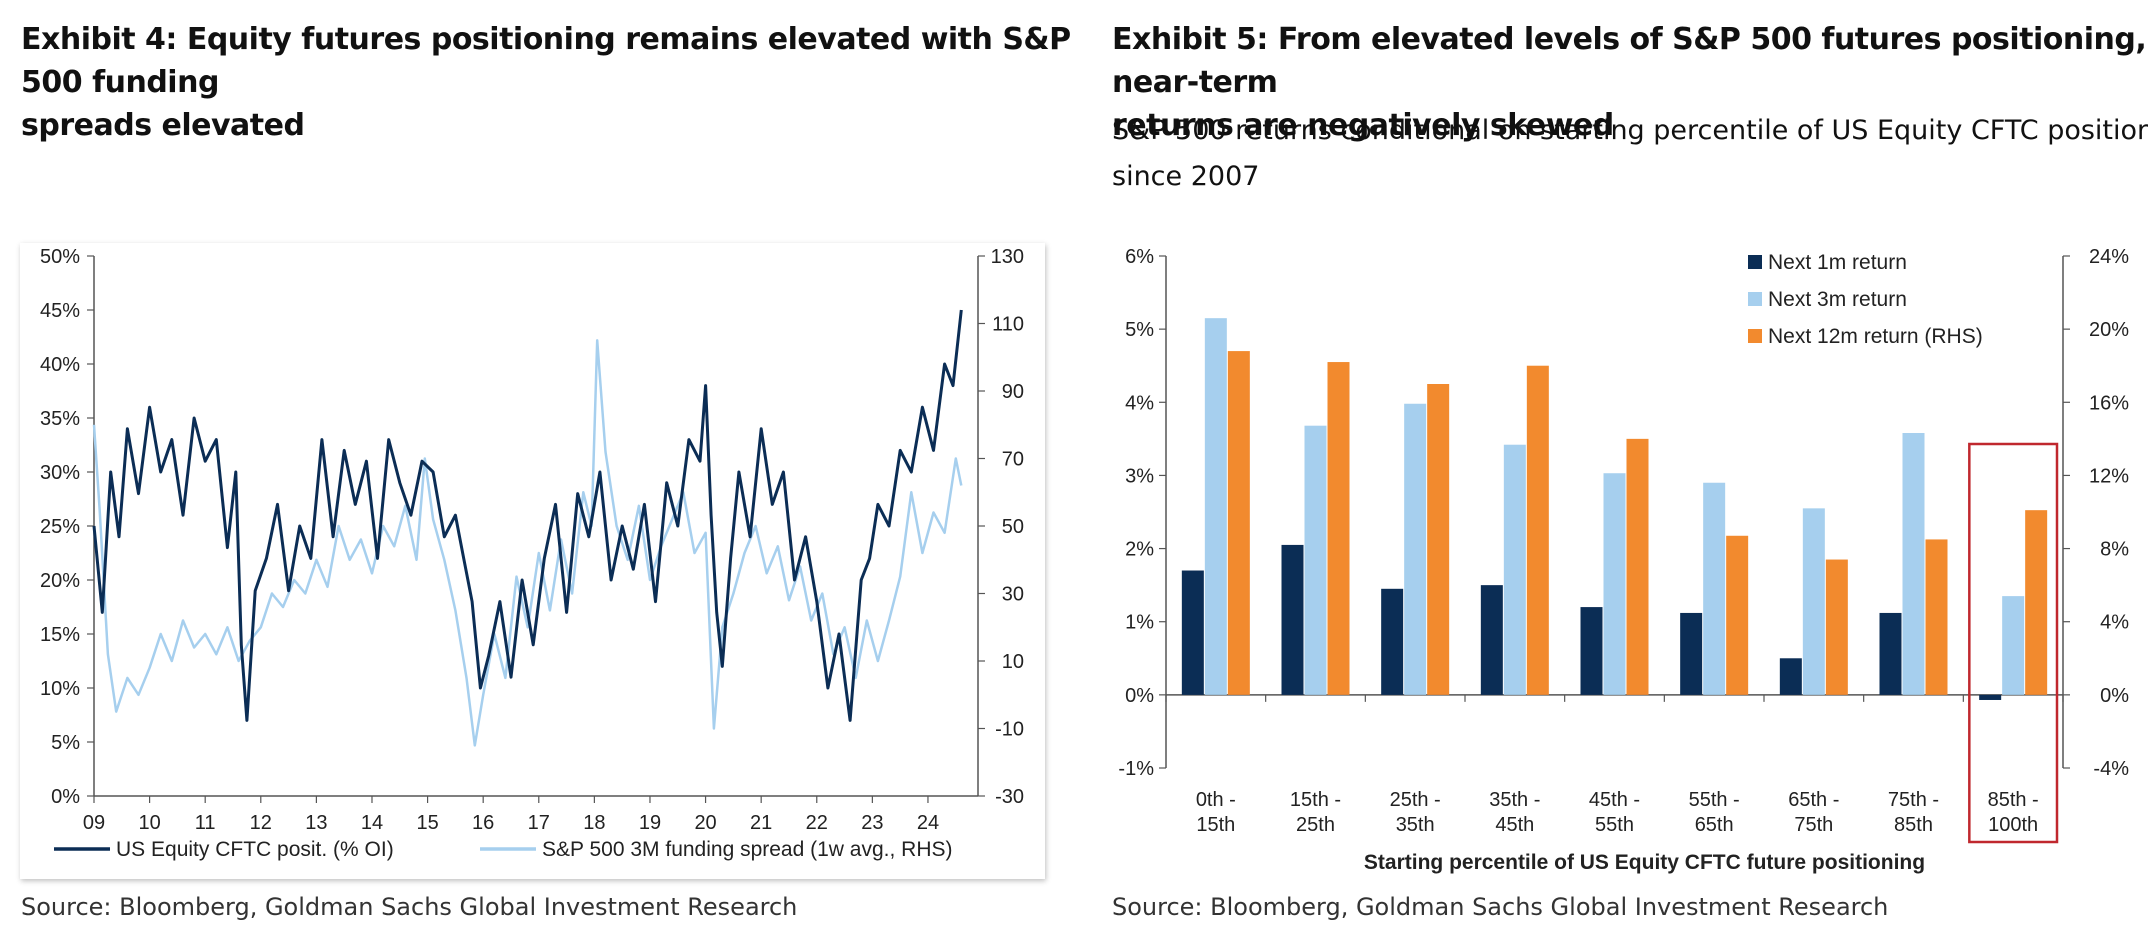 The height and width of the screenshot is (948, 2148). I want to click on category-label-line1: 65th -, so click(1813, 800).